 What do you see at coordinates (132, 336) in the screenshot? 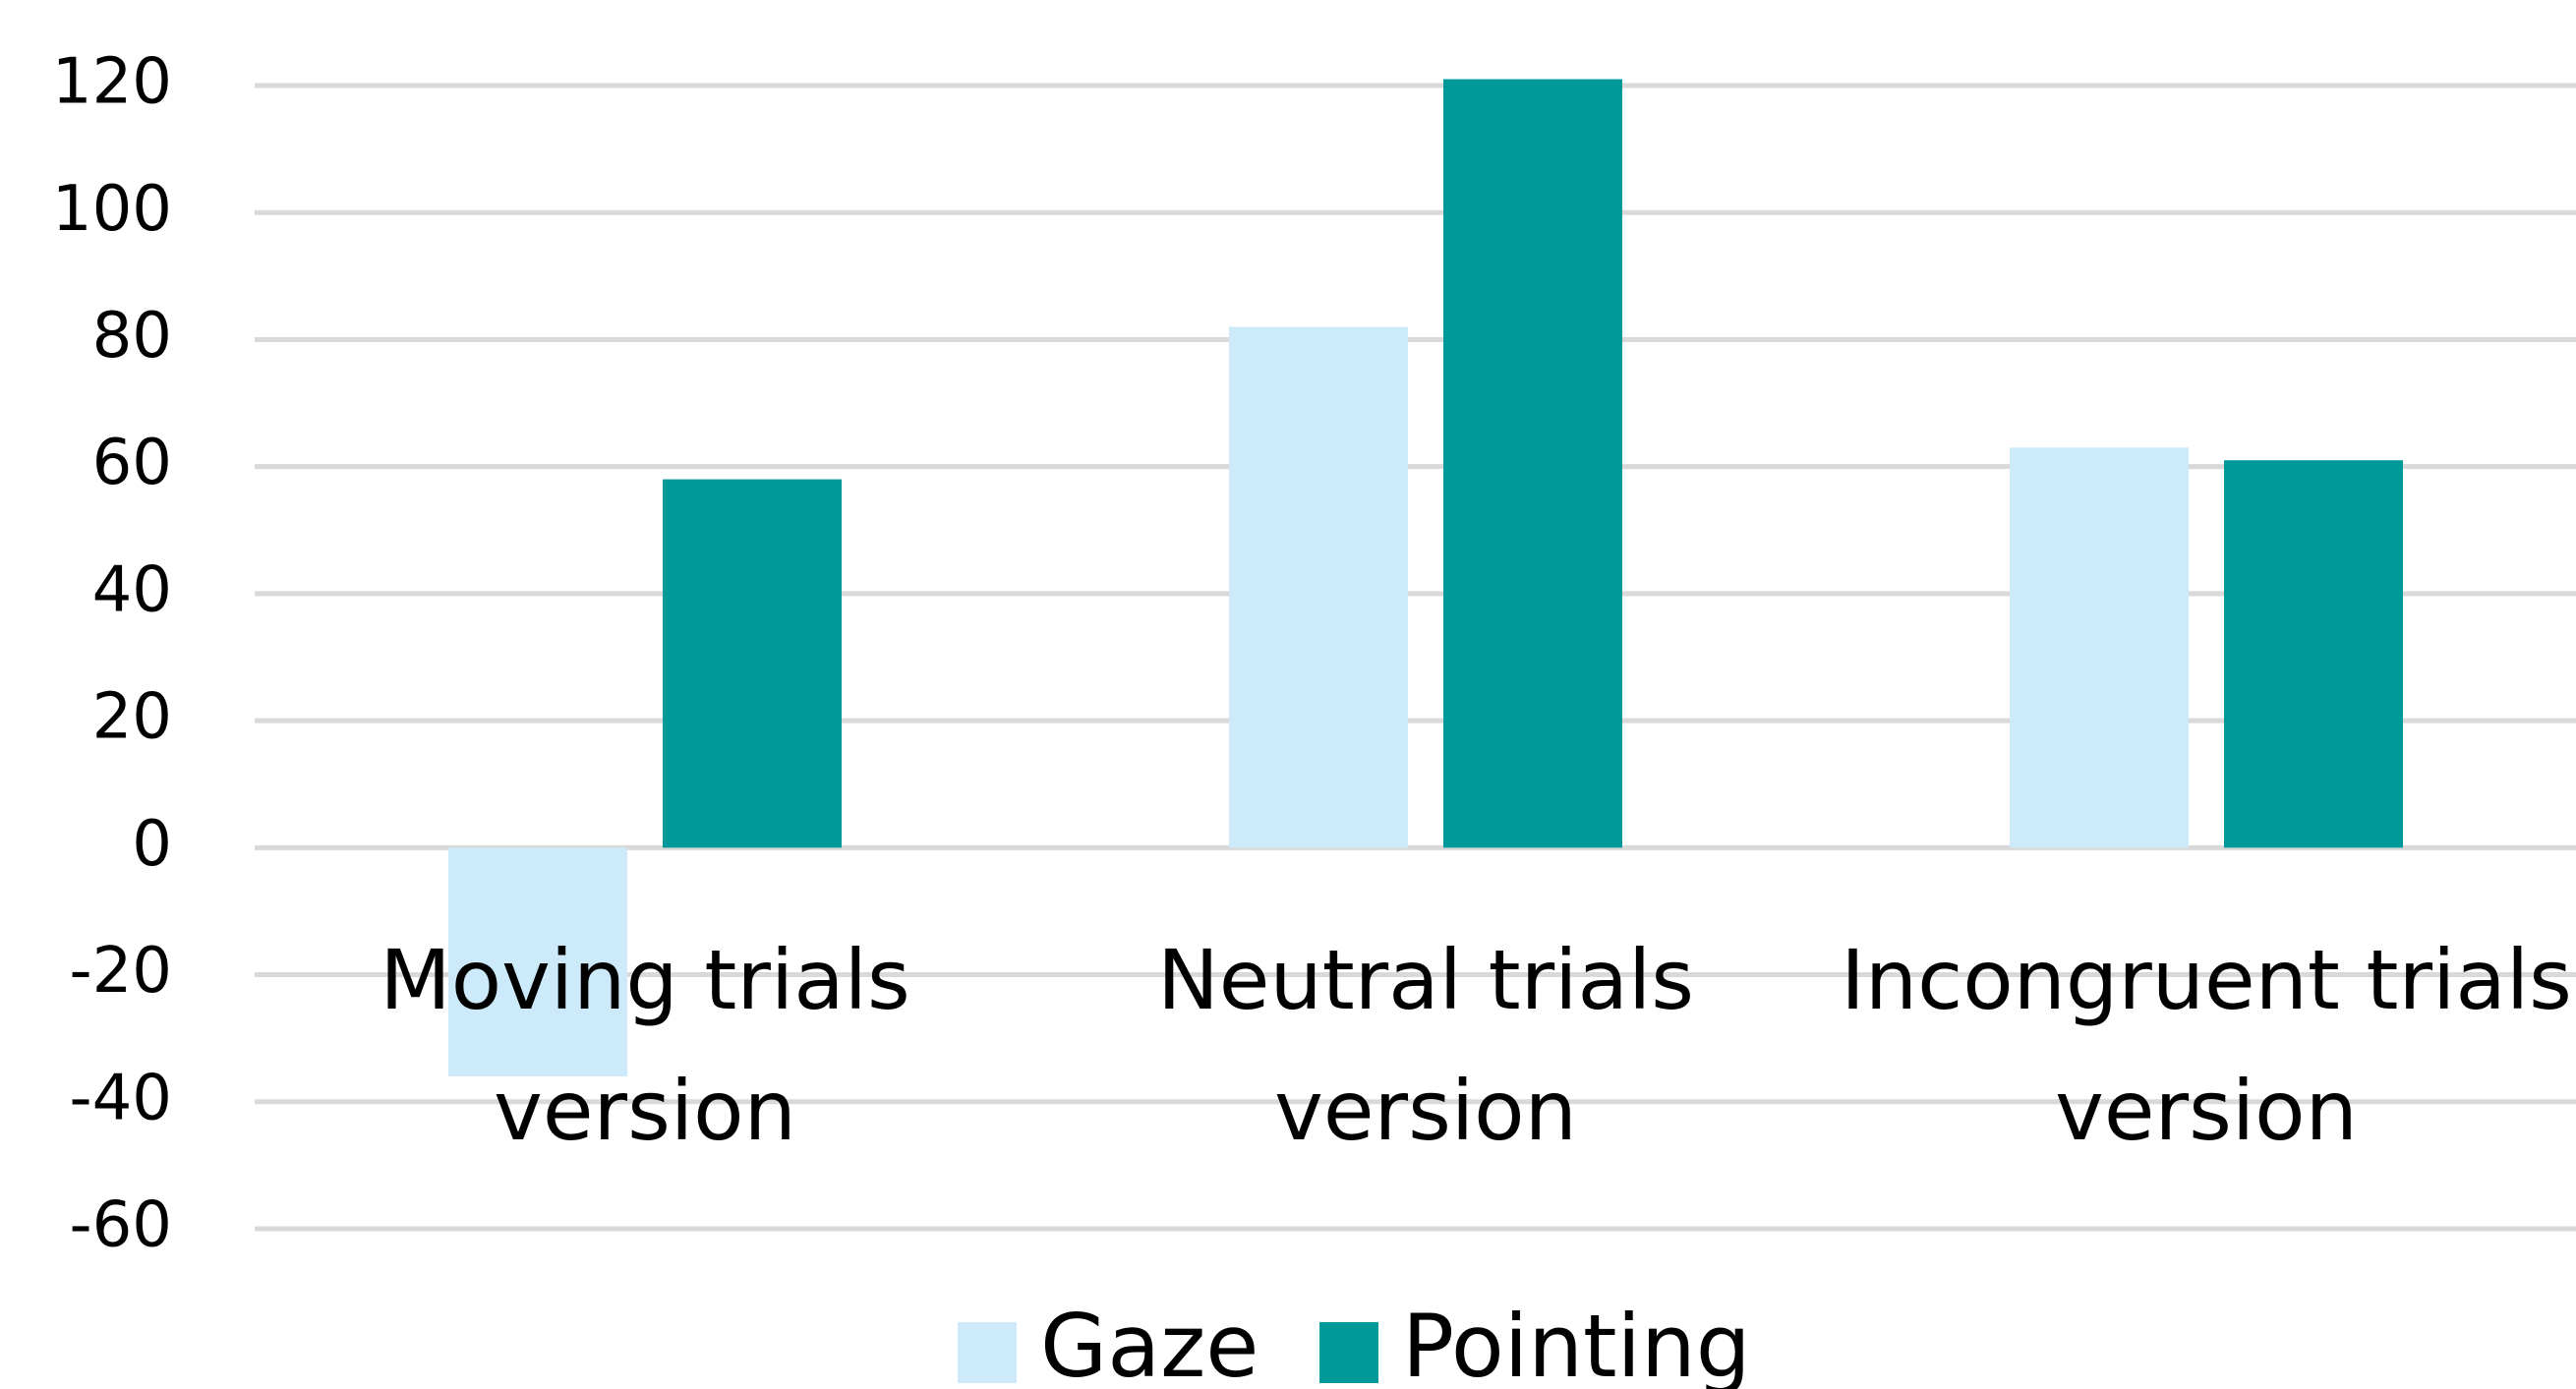
I see `y-tick-label: 80` at bounding box center [132, 336].